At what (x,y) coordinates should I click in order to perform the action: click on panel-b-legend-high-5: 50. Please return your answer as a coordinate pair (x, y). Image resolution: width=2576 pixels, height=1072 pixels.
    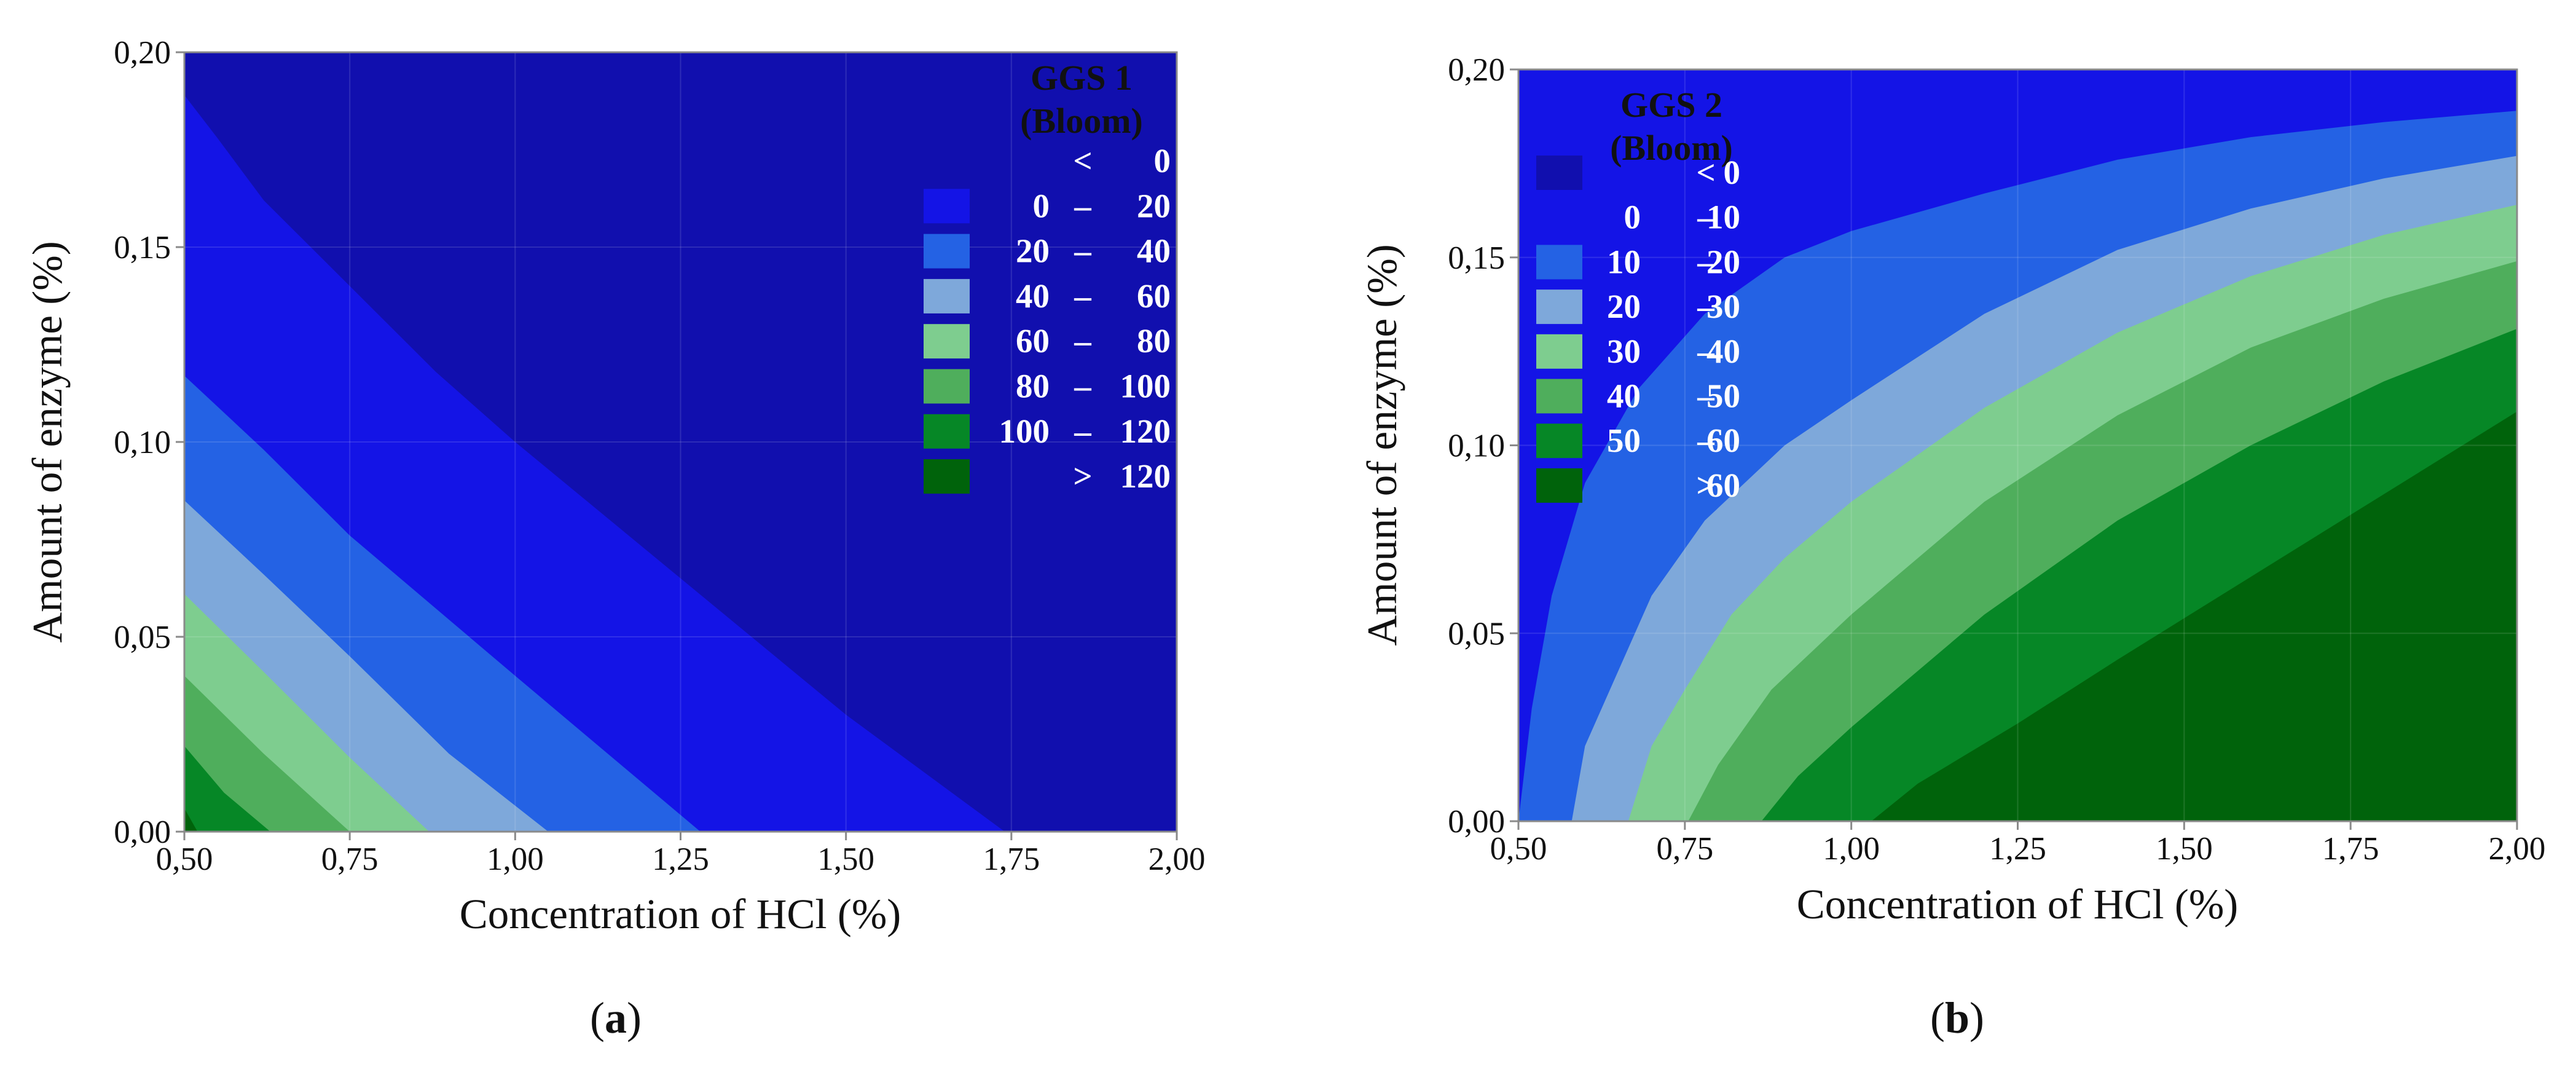
    Looking at the image, I should click on (1723, 396).